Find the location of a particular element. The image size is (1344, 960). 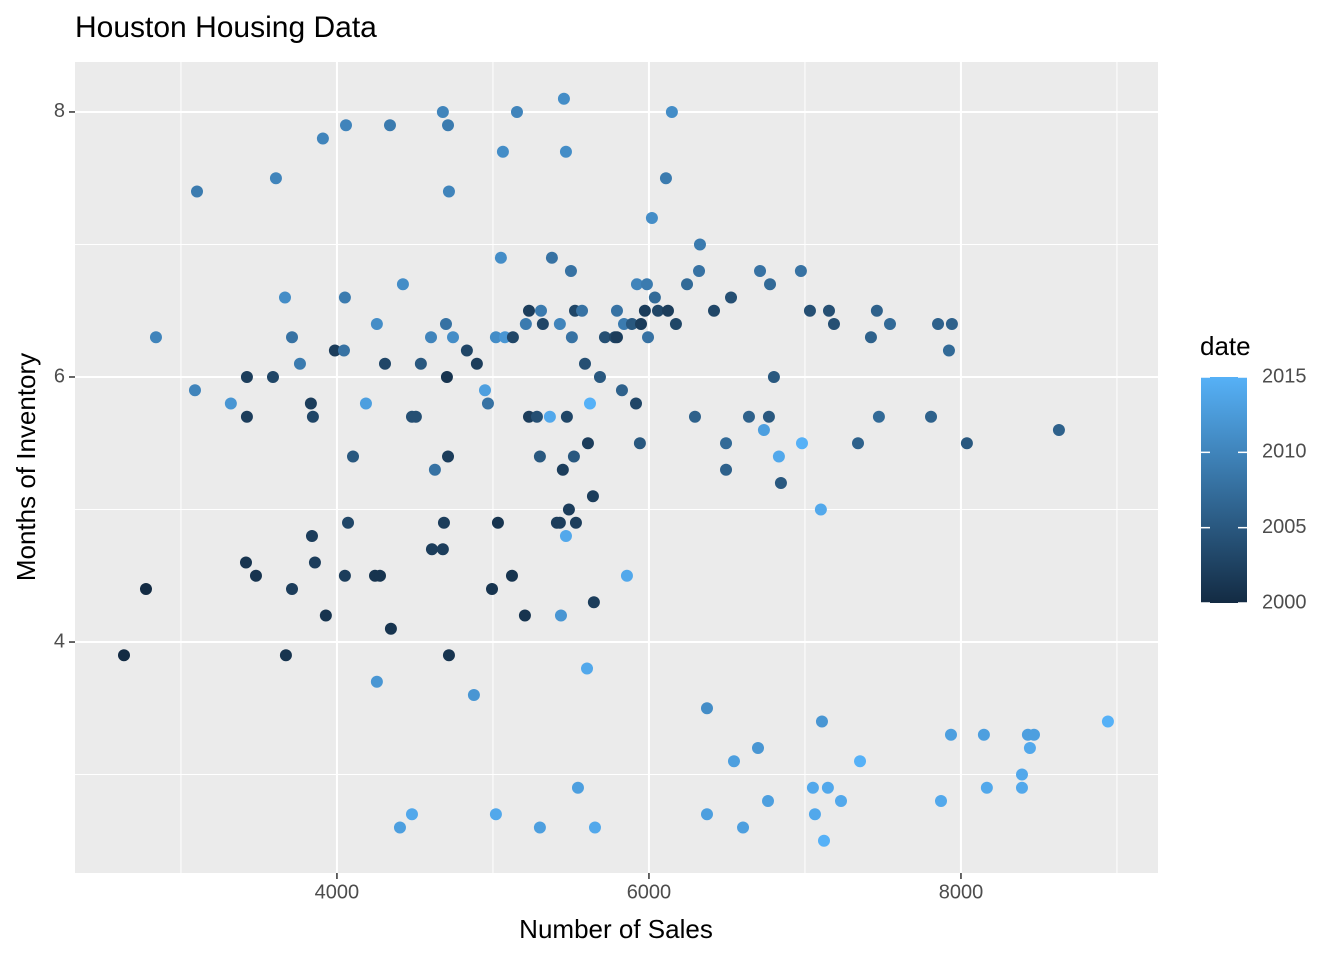

y-tick-label: 4 is located at coordinates (59, 641).